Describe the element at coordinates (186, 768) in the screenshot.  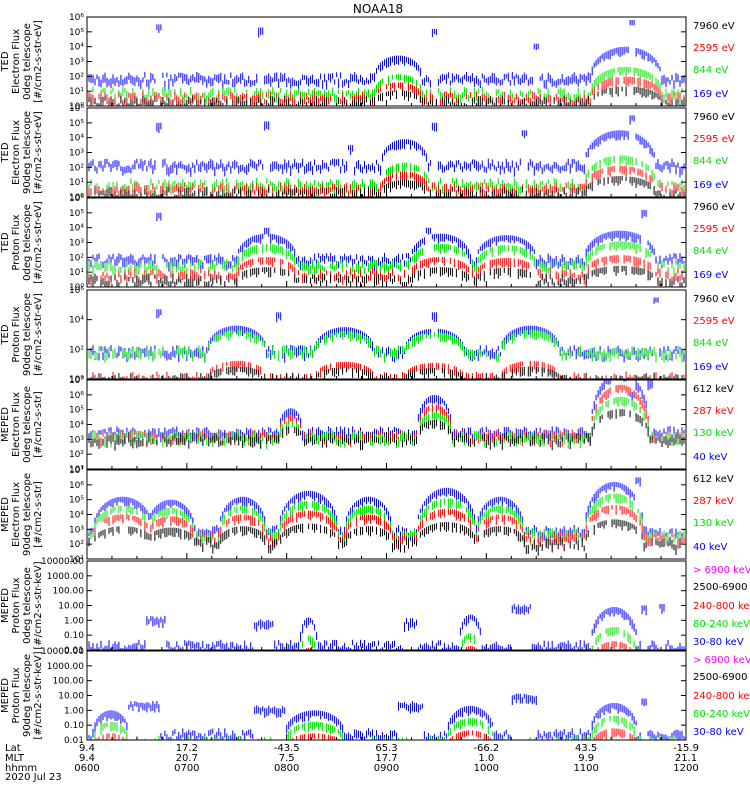
I see `x-tick-hhmm: 0700` at that location.